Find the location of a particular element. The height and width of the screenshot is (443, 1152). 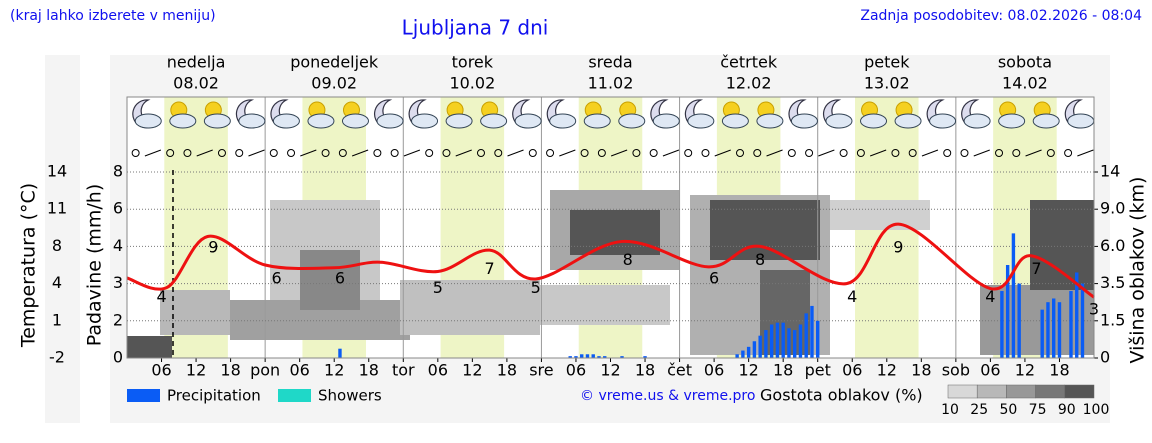

day-date: 14.02 is located at coordinates (1025, 83).